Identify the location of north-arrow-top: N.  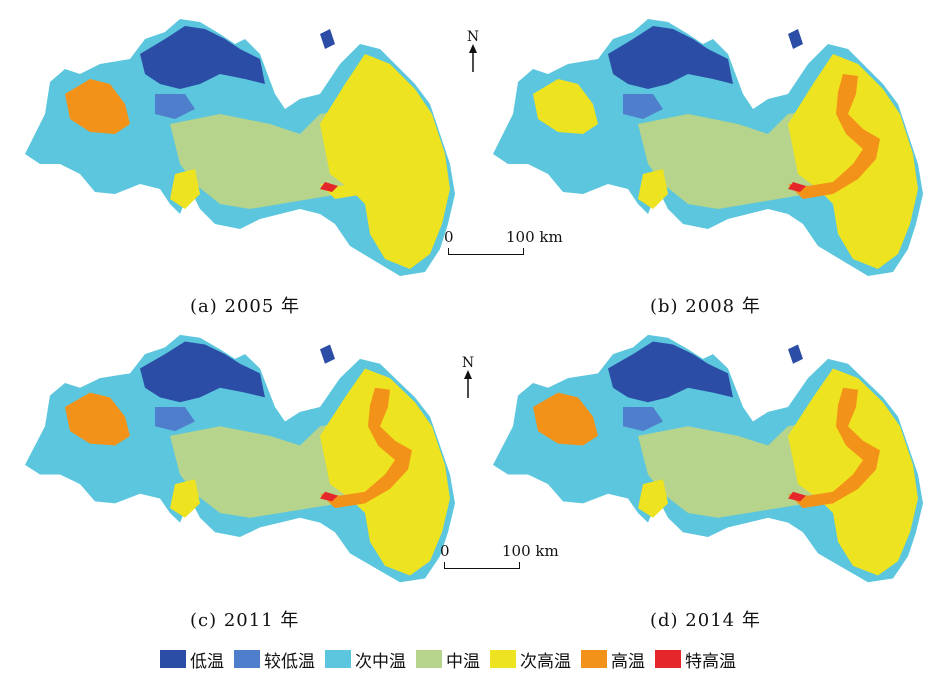
(473, 54).